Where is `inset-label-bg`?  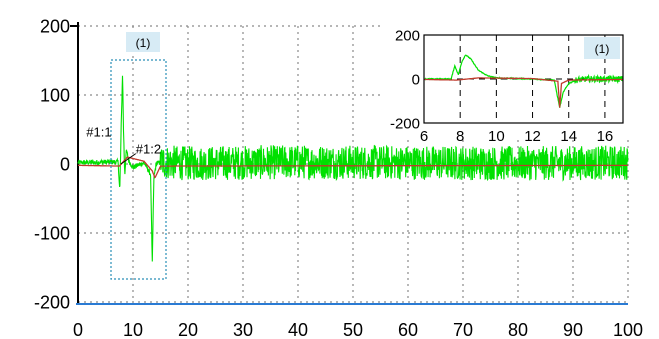 inset-label-bg is located at coordinates (602, 48).